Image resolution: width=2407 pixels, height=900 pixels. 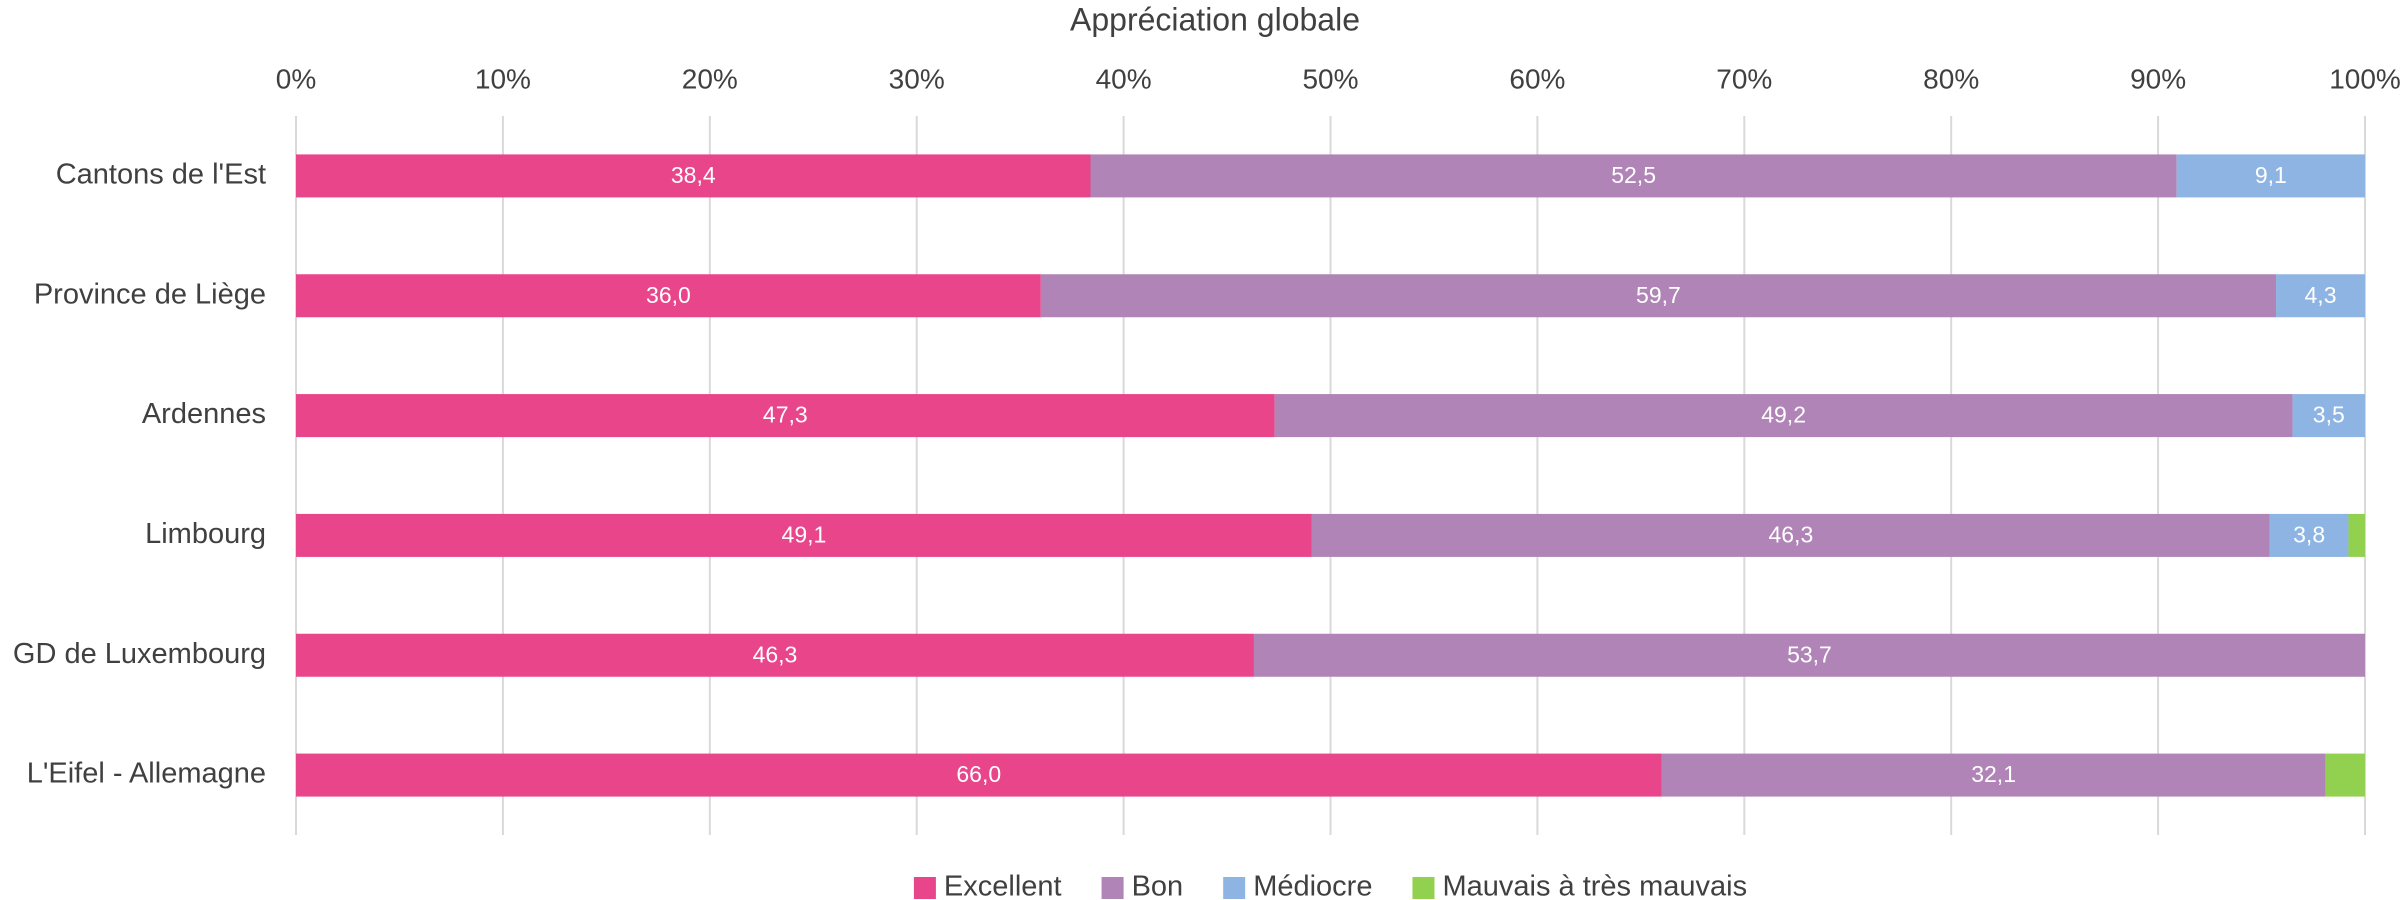 What do you see at coordinates (1744, 78) in the screenshot?
I see `x-tick-label: 70%` at bounding box center [1744, 78].